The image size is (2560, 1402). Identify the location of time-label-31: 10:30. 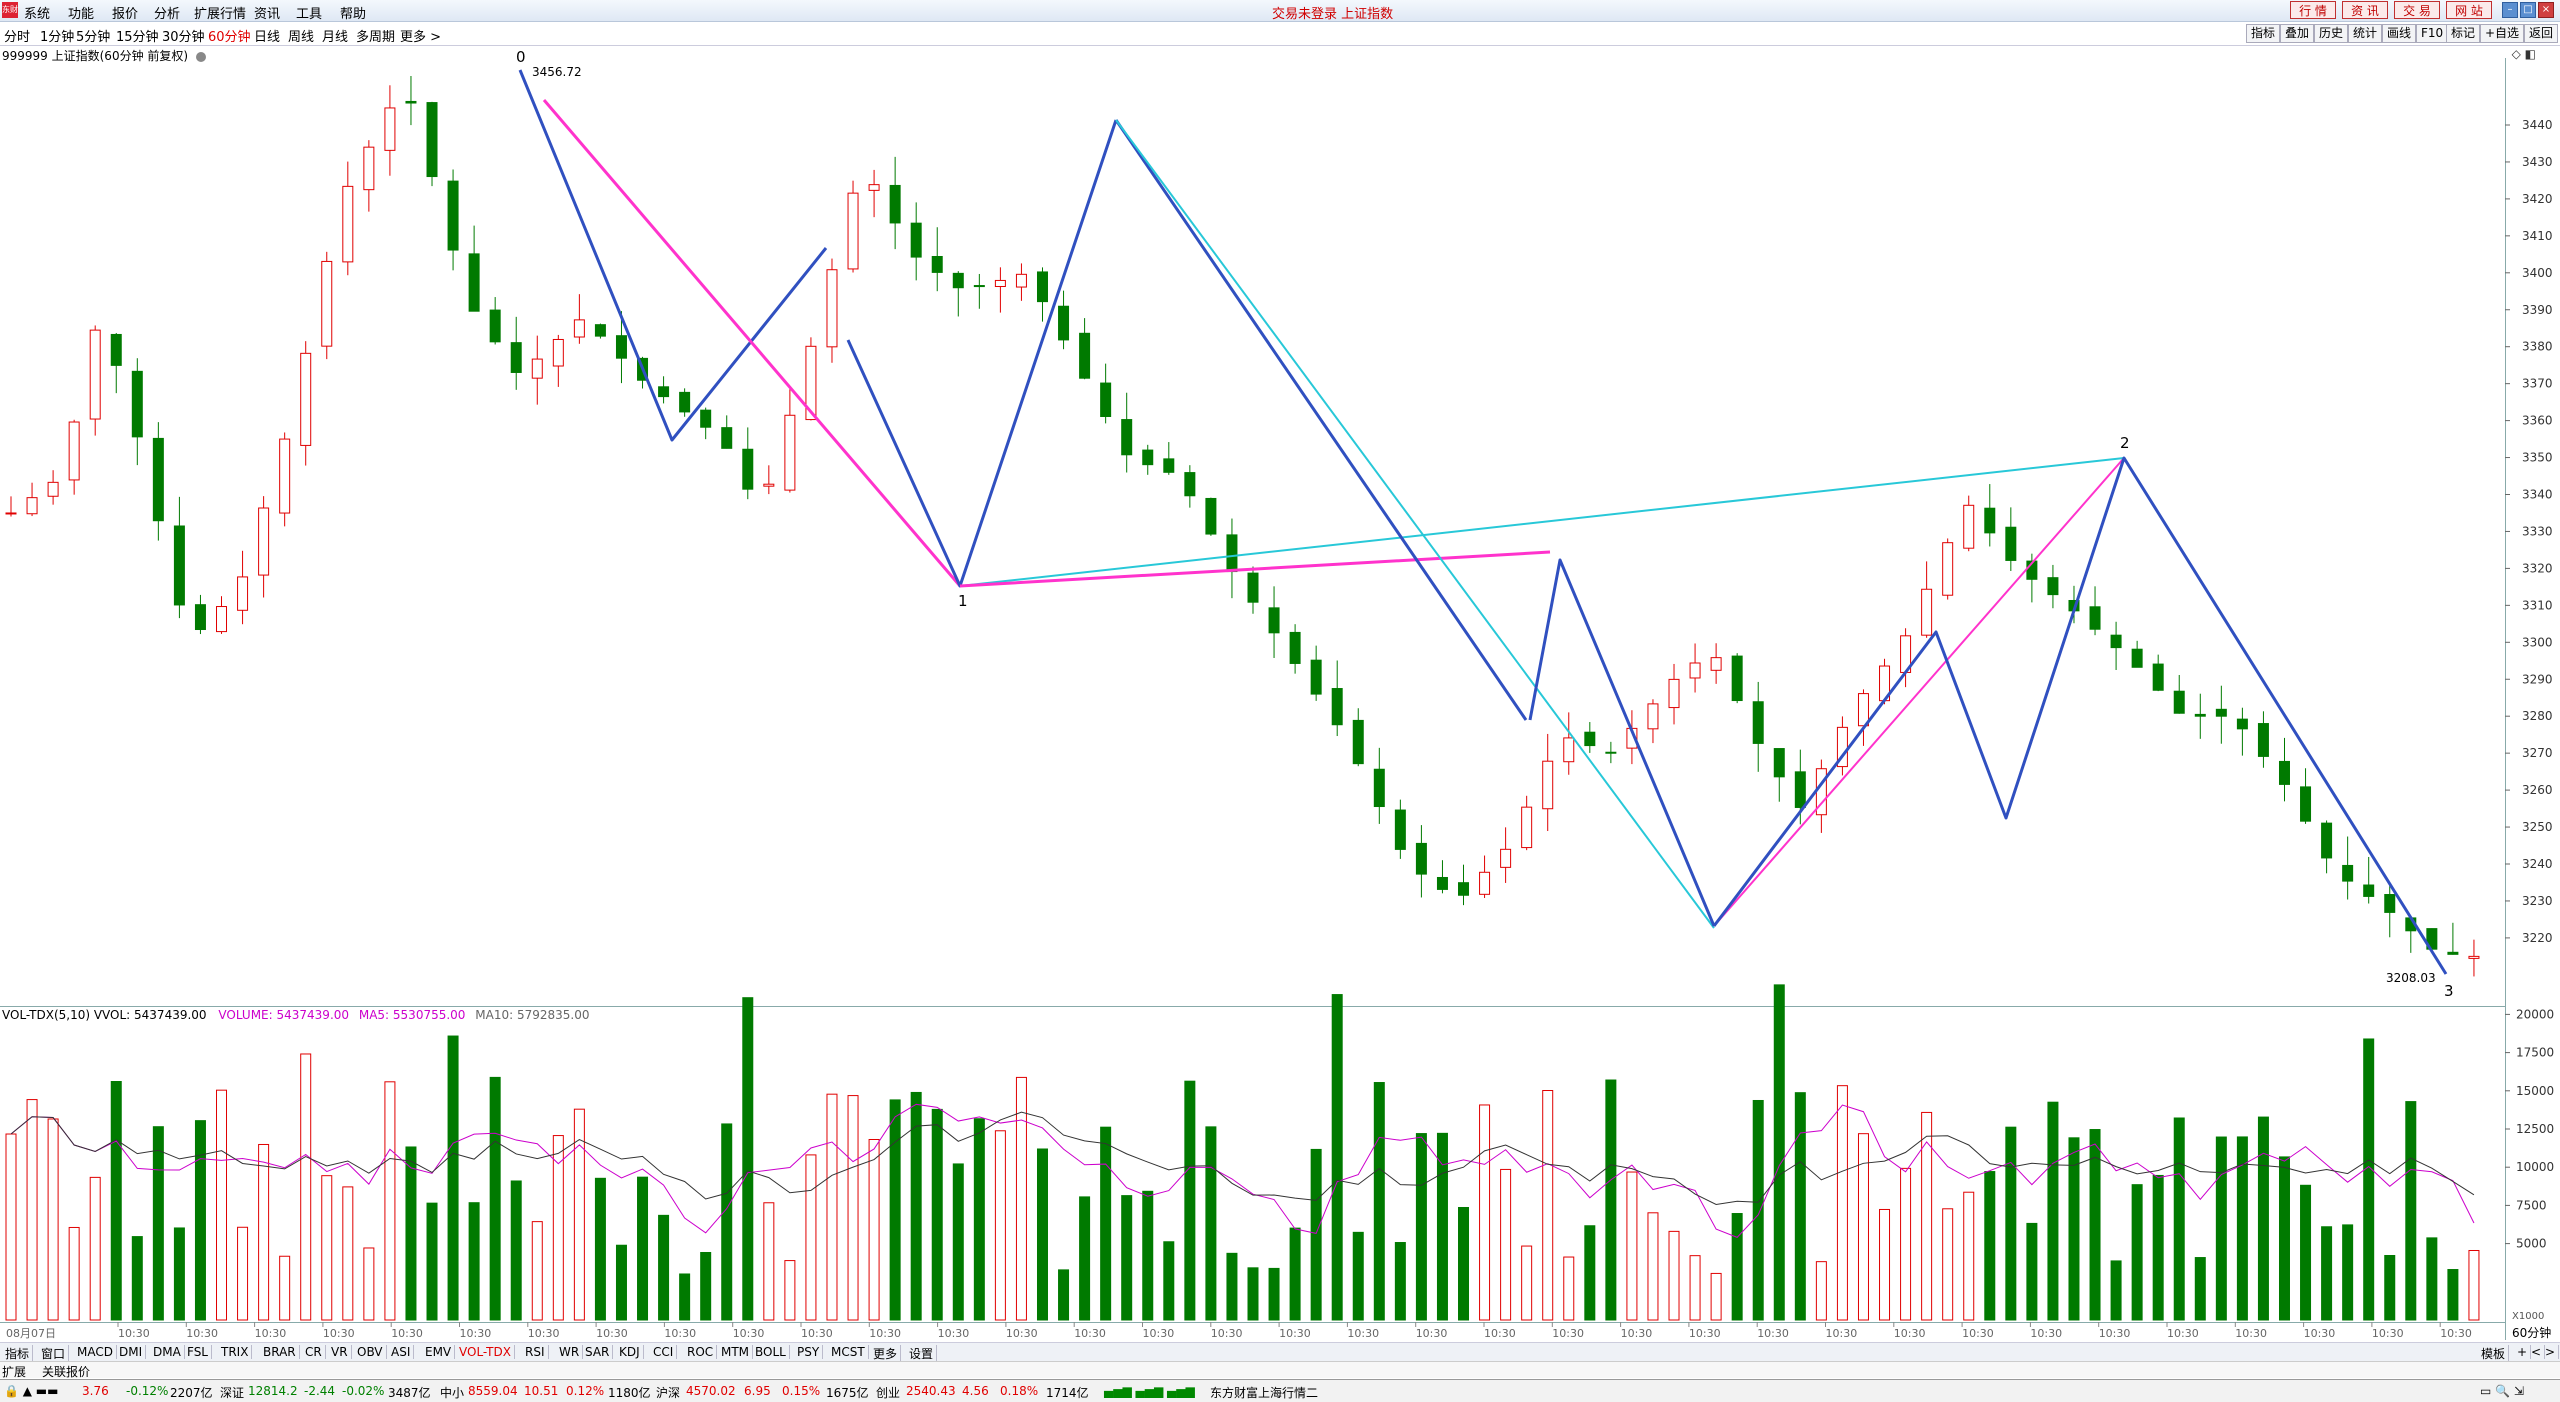
(2251, 1333).